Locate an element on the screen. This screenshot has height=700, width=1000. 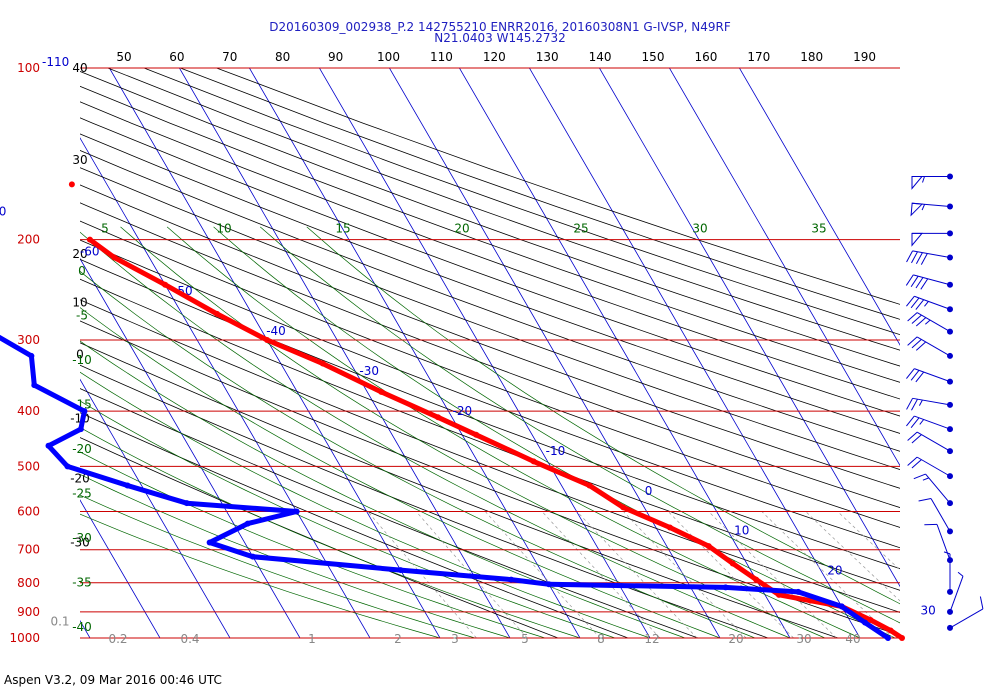
theta-label: 160 is located at coordinates (705, 57).